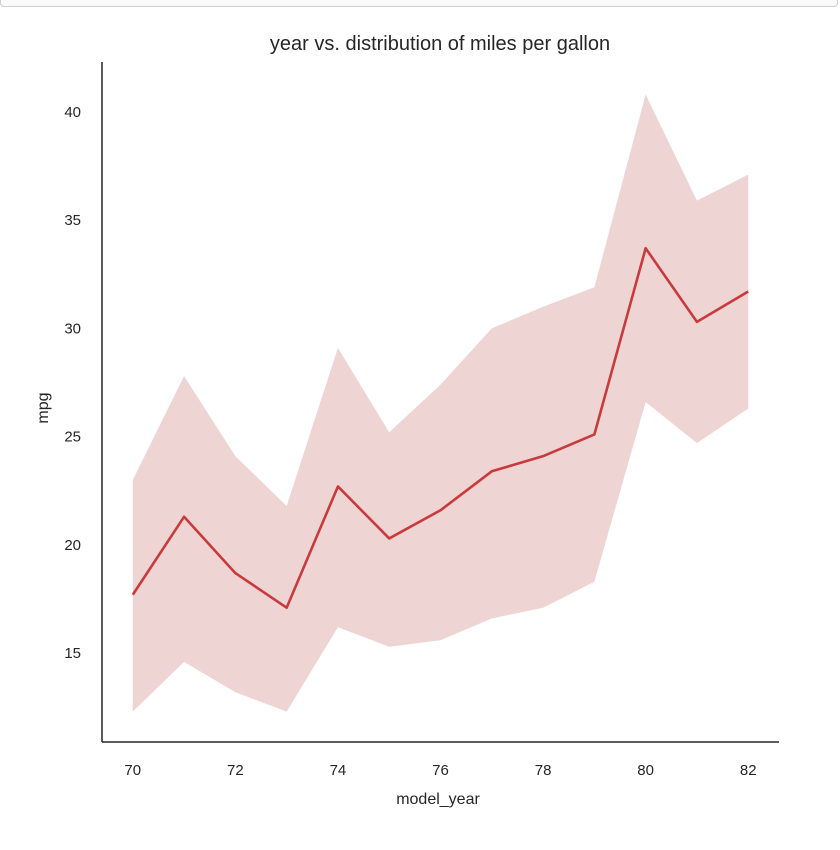 Image resolution: width=840 pixels, height=850 pixels. I want to click on window-top-edge, so click(419, 3).